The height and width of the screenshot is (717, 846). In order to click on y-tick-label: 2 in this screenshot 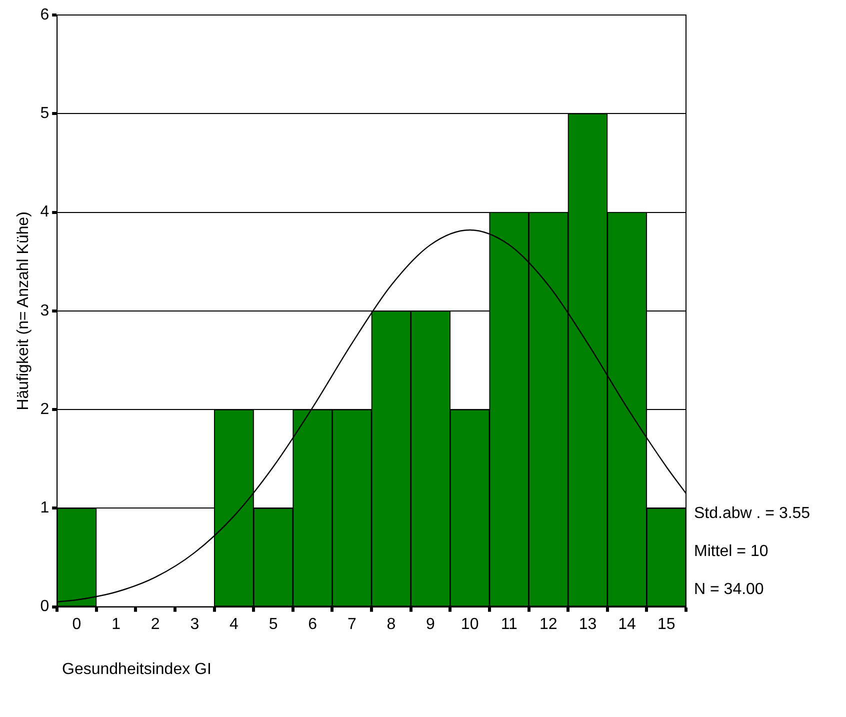, I will do `click(45, 409)`.